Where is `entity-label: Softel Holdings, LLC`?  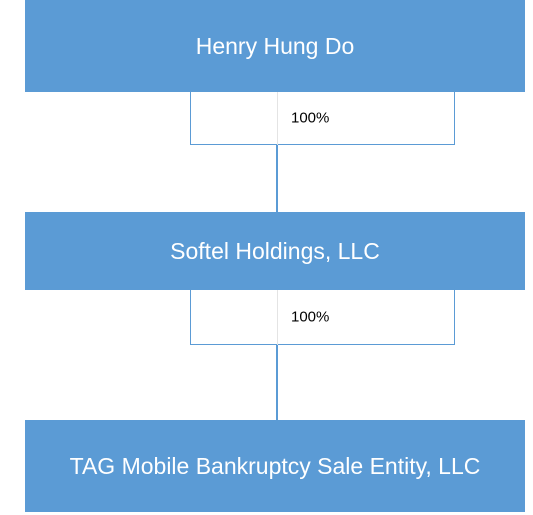 entity-label: Softel Holdings, LLC is located at coordinates (275, 251).